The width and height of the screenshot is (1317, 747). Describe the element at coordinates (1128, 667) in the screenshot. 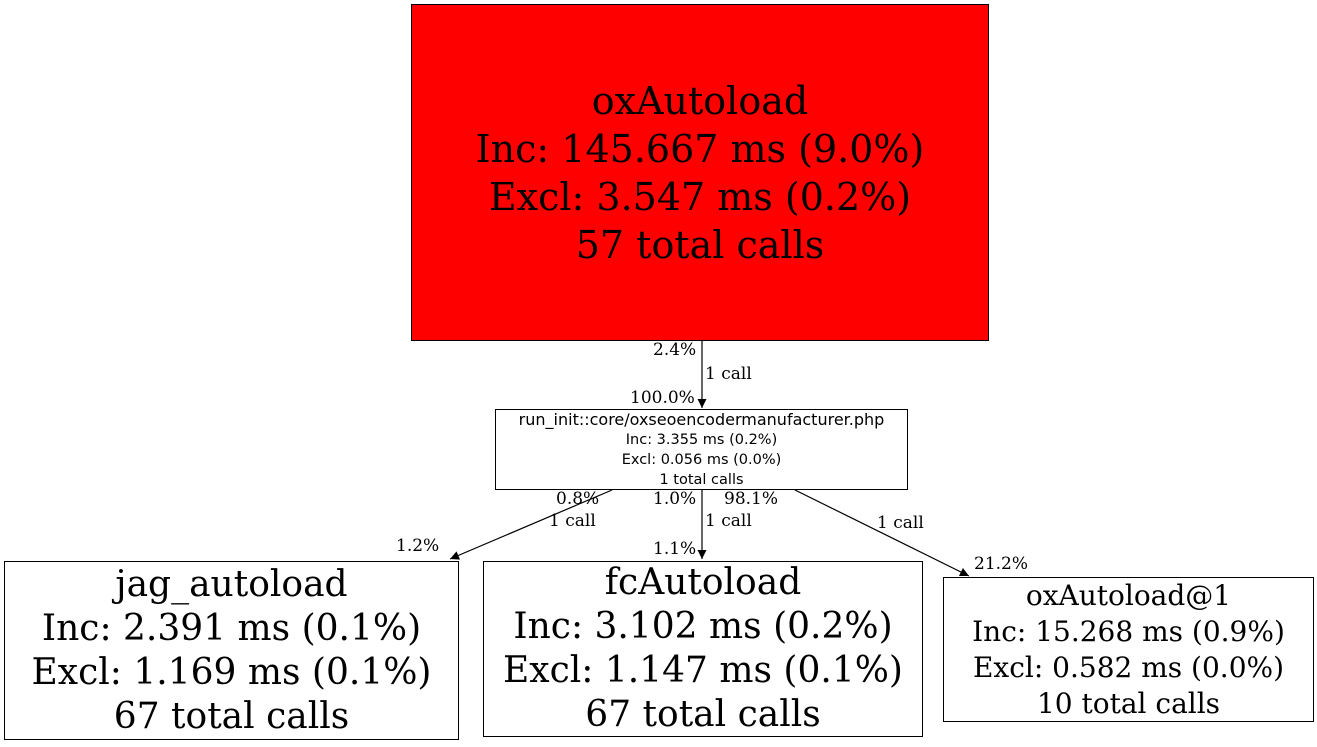

I see `node-exclusive-time: Excl: 0.582 ms (0.0%)` at that location.